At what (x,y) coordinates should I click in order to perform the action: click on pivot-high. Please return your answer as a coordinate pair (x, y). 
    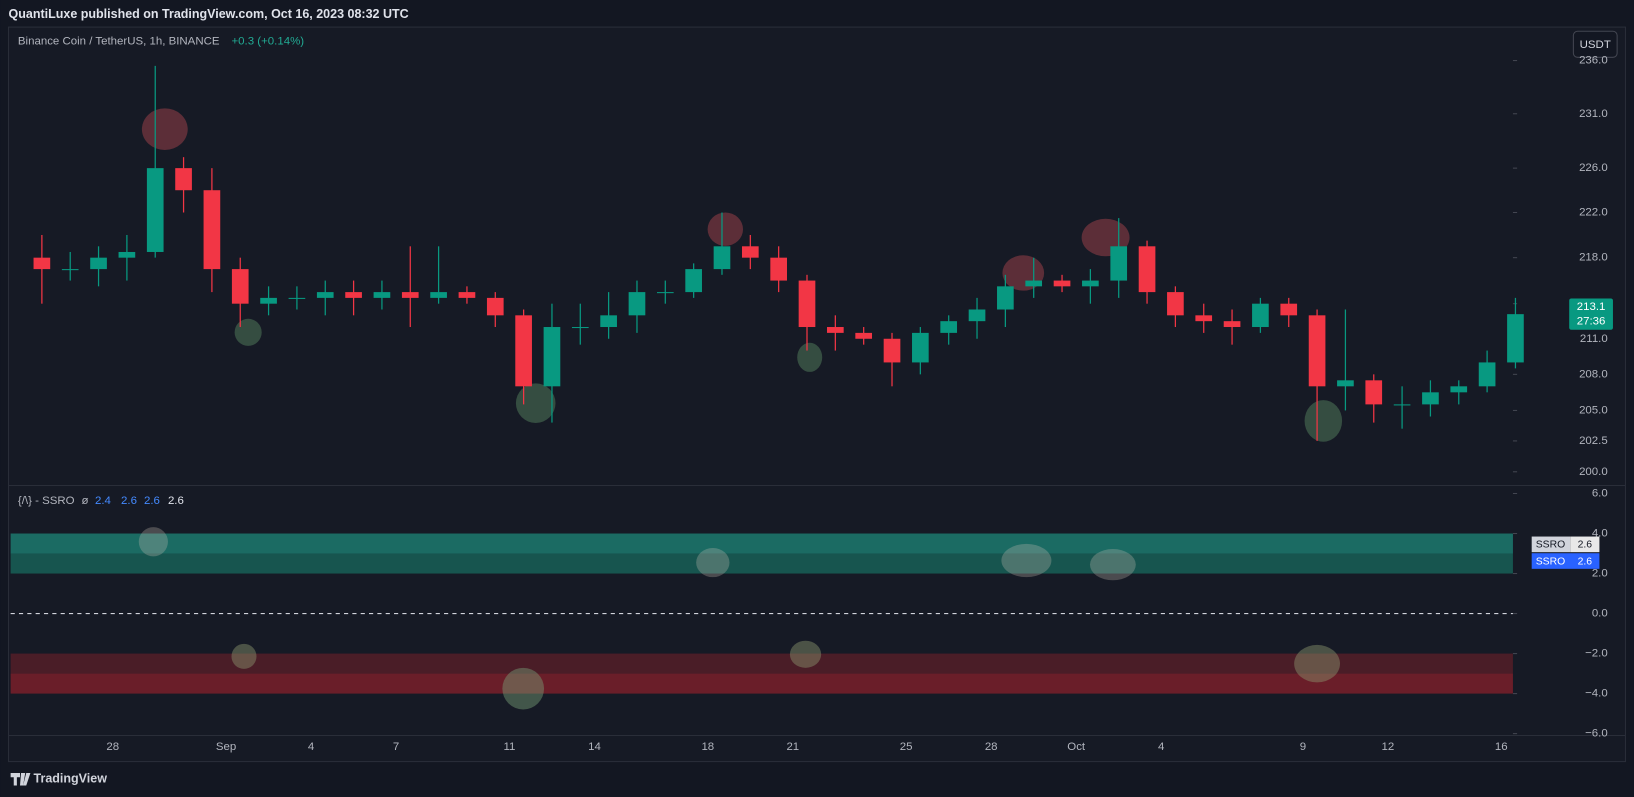
    Looking at the image, I should click on (164, 129).